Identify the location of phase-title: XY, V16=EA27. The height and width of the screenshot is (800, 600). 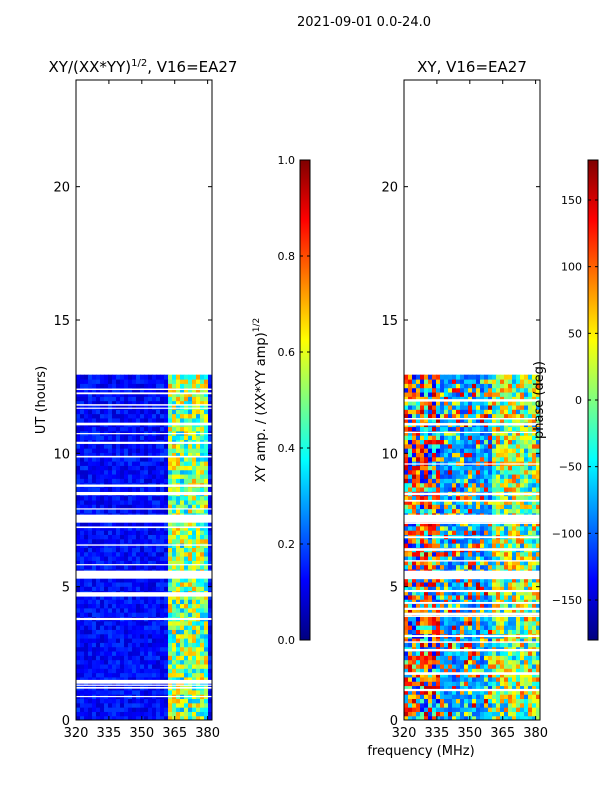
(472, 67).